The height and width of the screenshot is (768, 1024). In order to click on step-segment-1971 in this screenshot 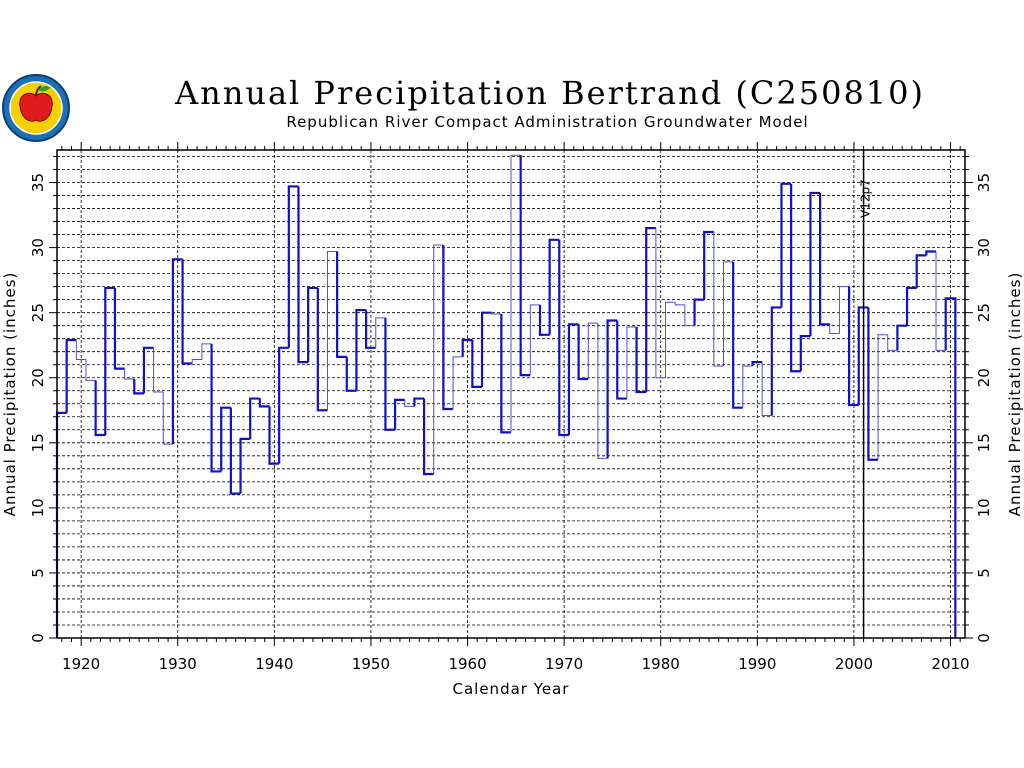, I will do `click(573, 379)`.